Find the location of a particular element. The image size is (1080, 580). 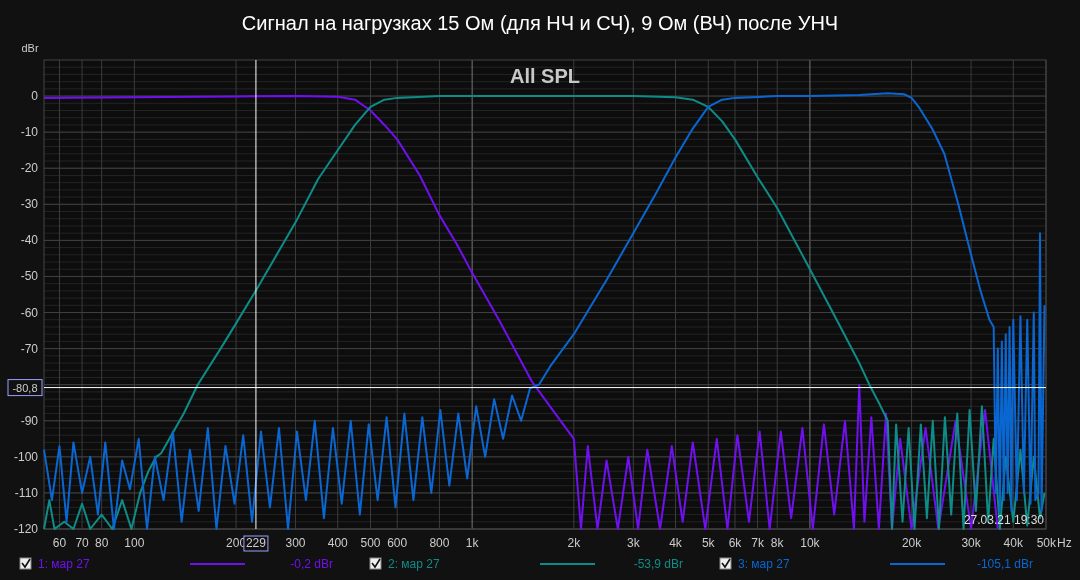

x-tick-label: 6k is located at coordinates (735, 543).